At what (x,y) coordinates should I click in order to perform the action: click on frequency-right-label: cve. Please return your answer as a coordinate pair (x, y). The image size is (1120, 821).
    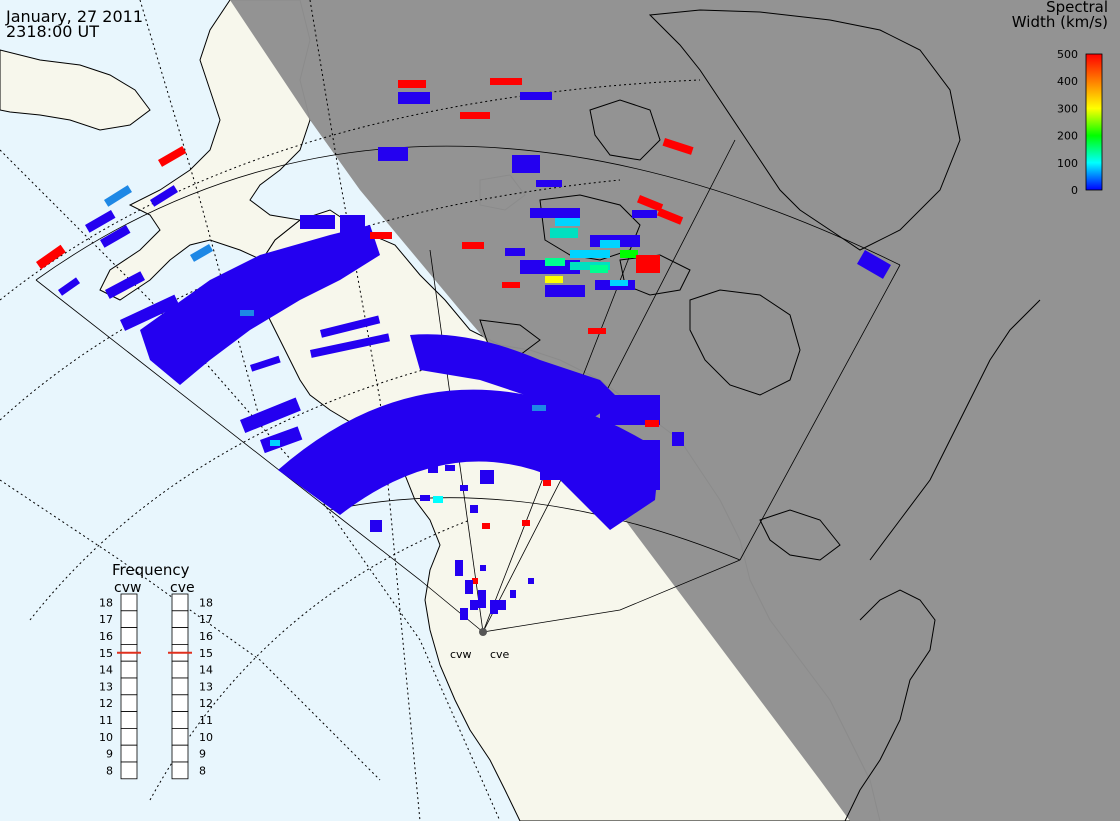
    Looking at the image, I should click on (182, 588).